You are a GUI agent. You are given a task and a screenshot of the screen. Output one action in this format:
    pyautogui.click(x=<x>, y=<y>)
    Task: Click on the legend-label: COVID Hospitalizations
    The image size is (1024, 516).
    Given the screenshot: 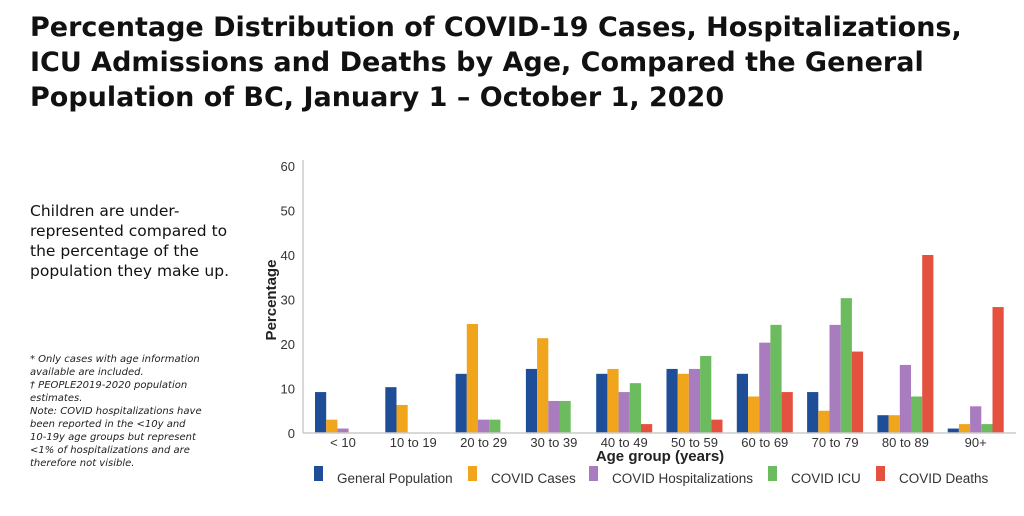 What is the action you would take?
    pyautogui.click(x=682, y=478)
    